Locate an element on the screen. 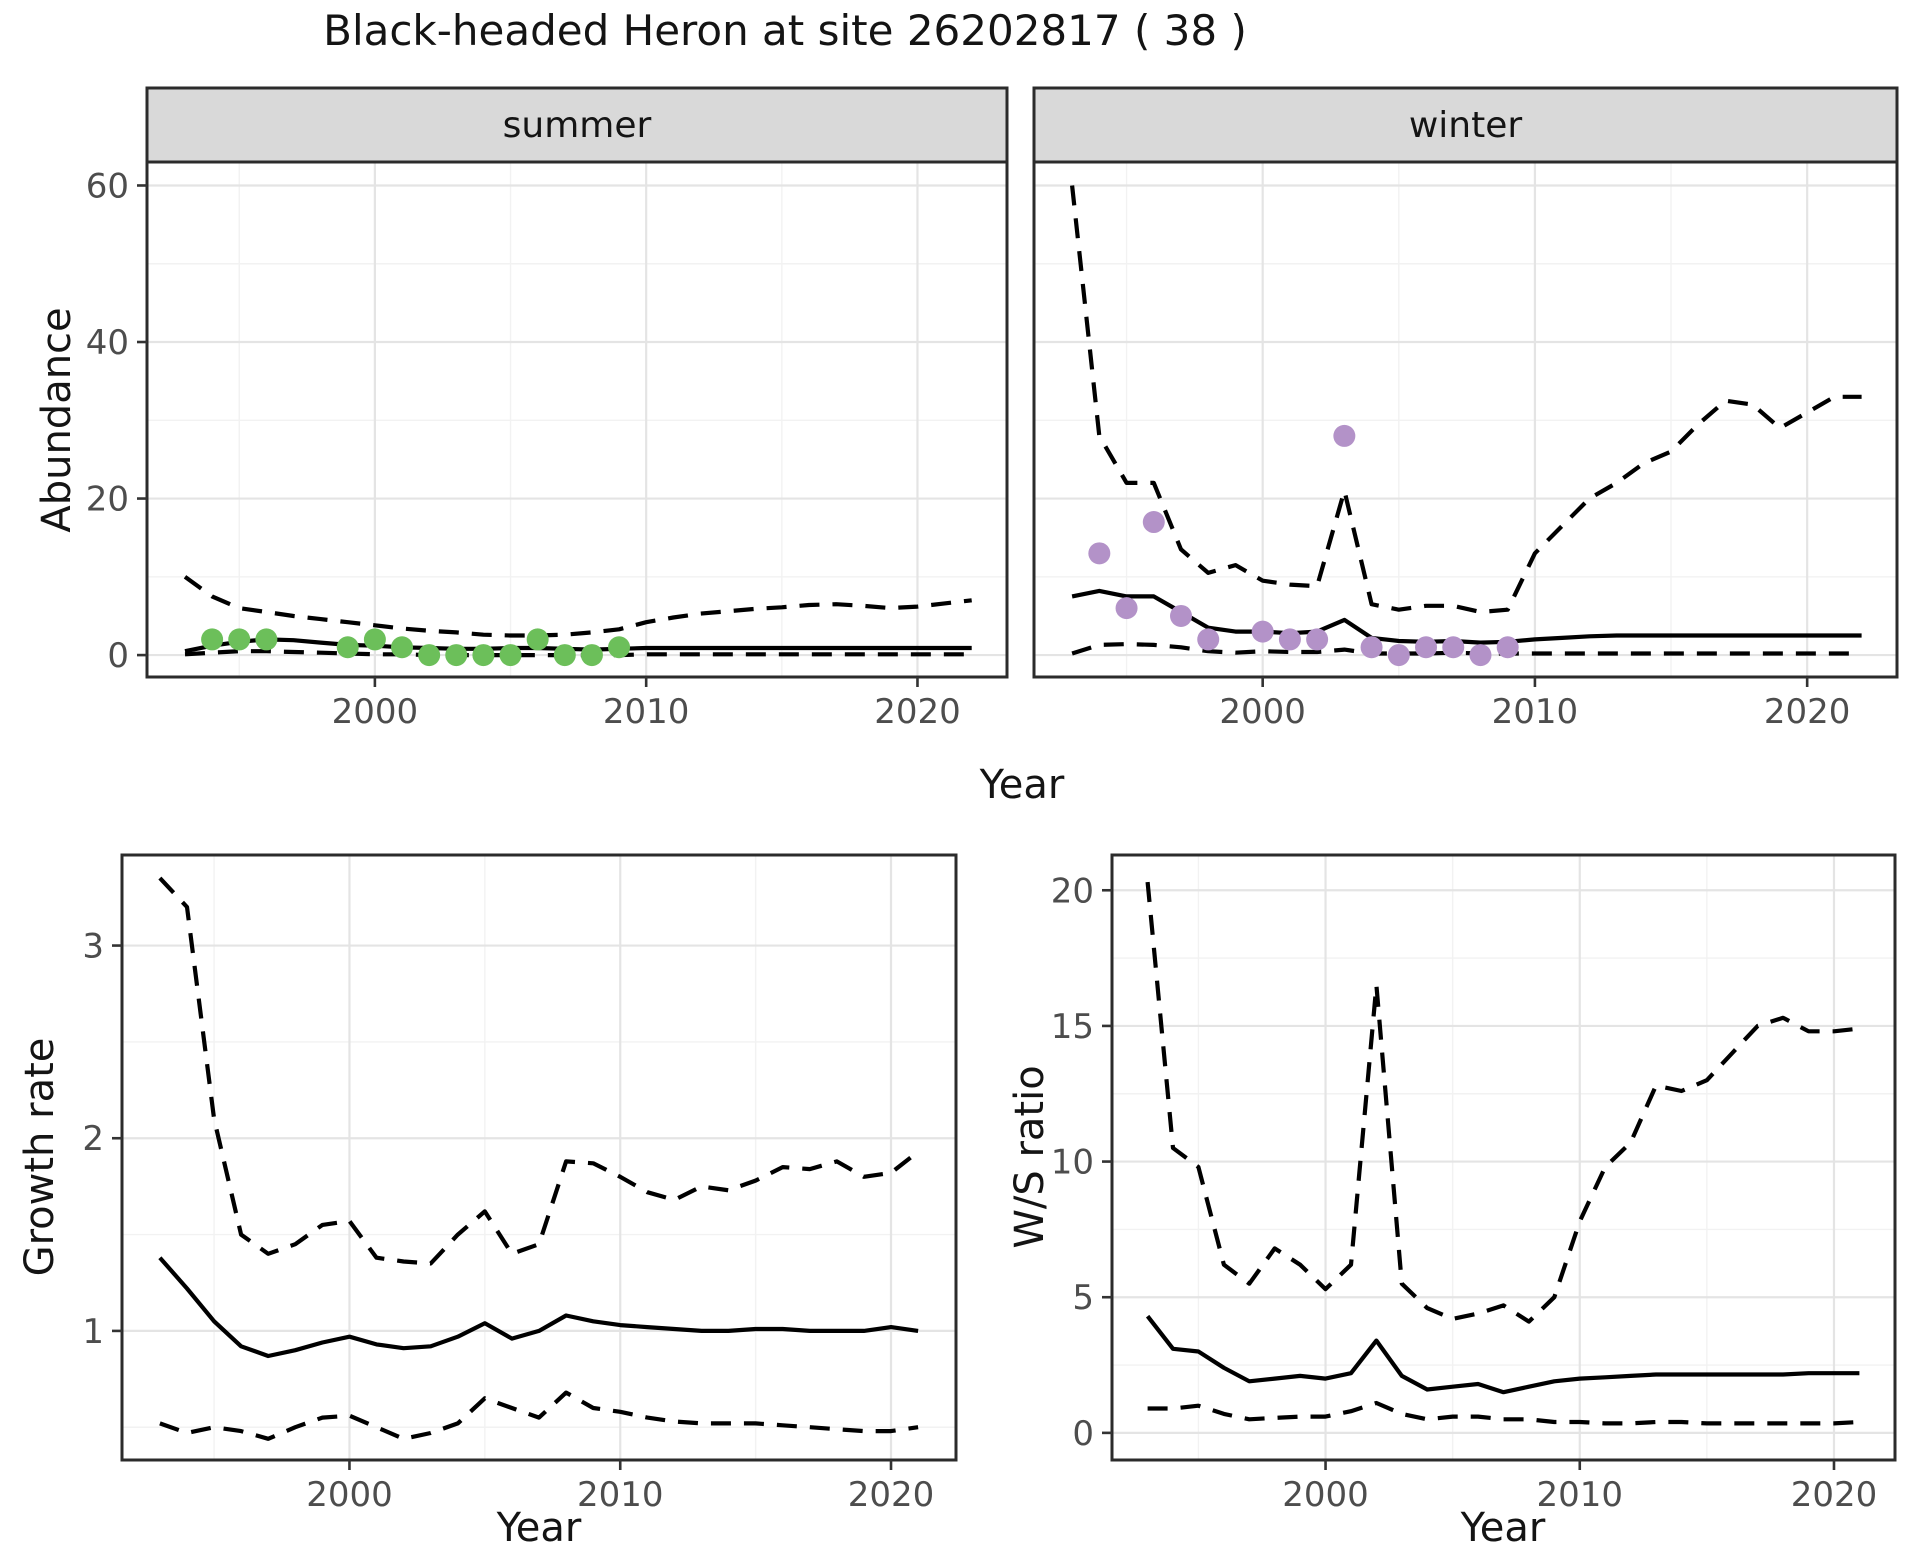  svg-text: 1 is located at coordinates (93, 1332).